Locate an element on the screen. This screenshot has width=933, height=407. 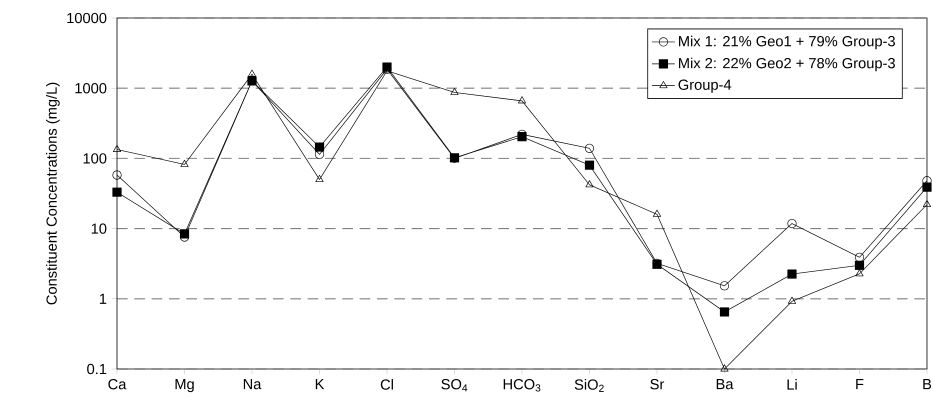
x-tick-label: K is located at coordinates (320, 384).